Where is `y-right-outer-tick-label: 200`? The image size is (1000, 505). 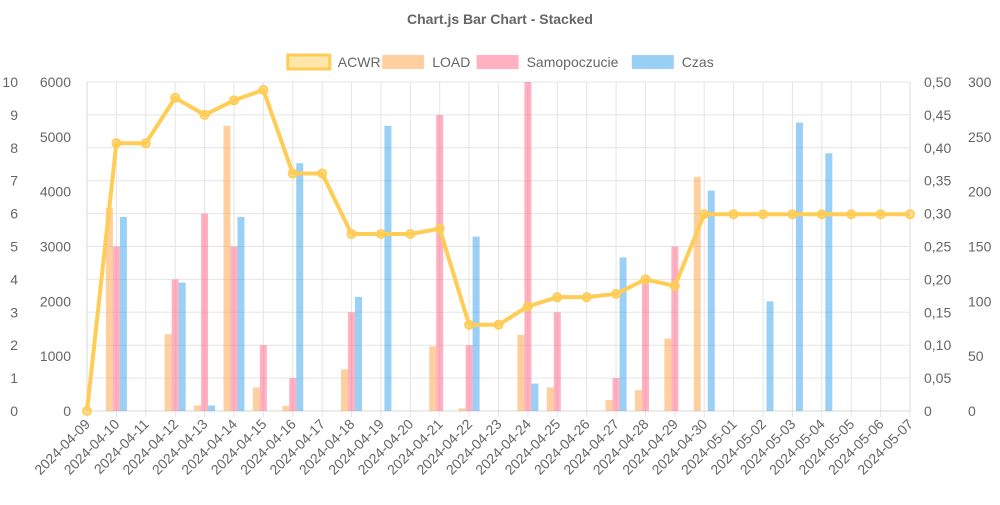 y-right-outer-tick-label: 200 is located at coordinates (980, 192).